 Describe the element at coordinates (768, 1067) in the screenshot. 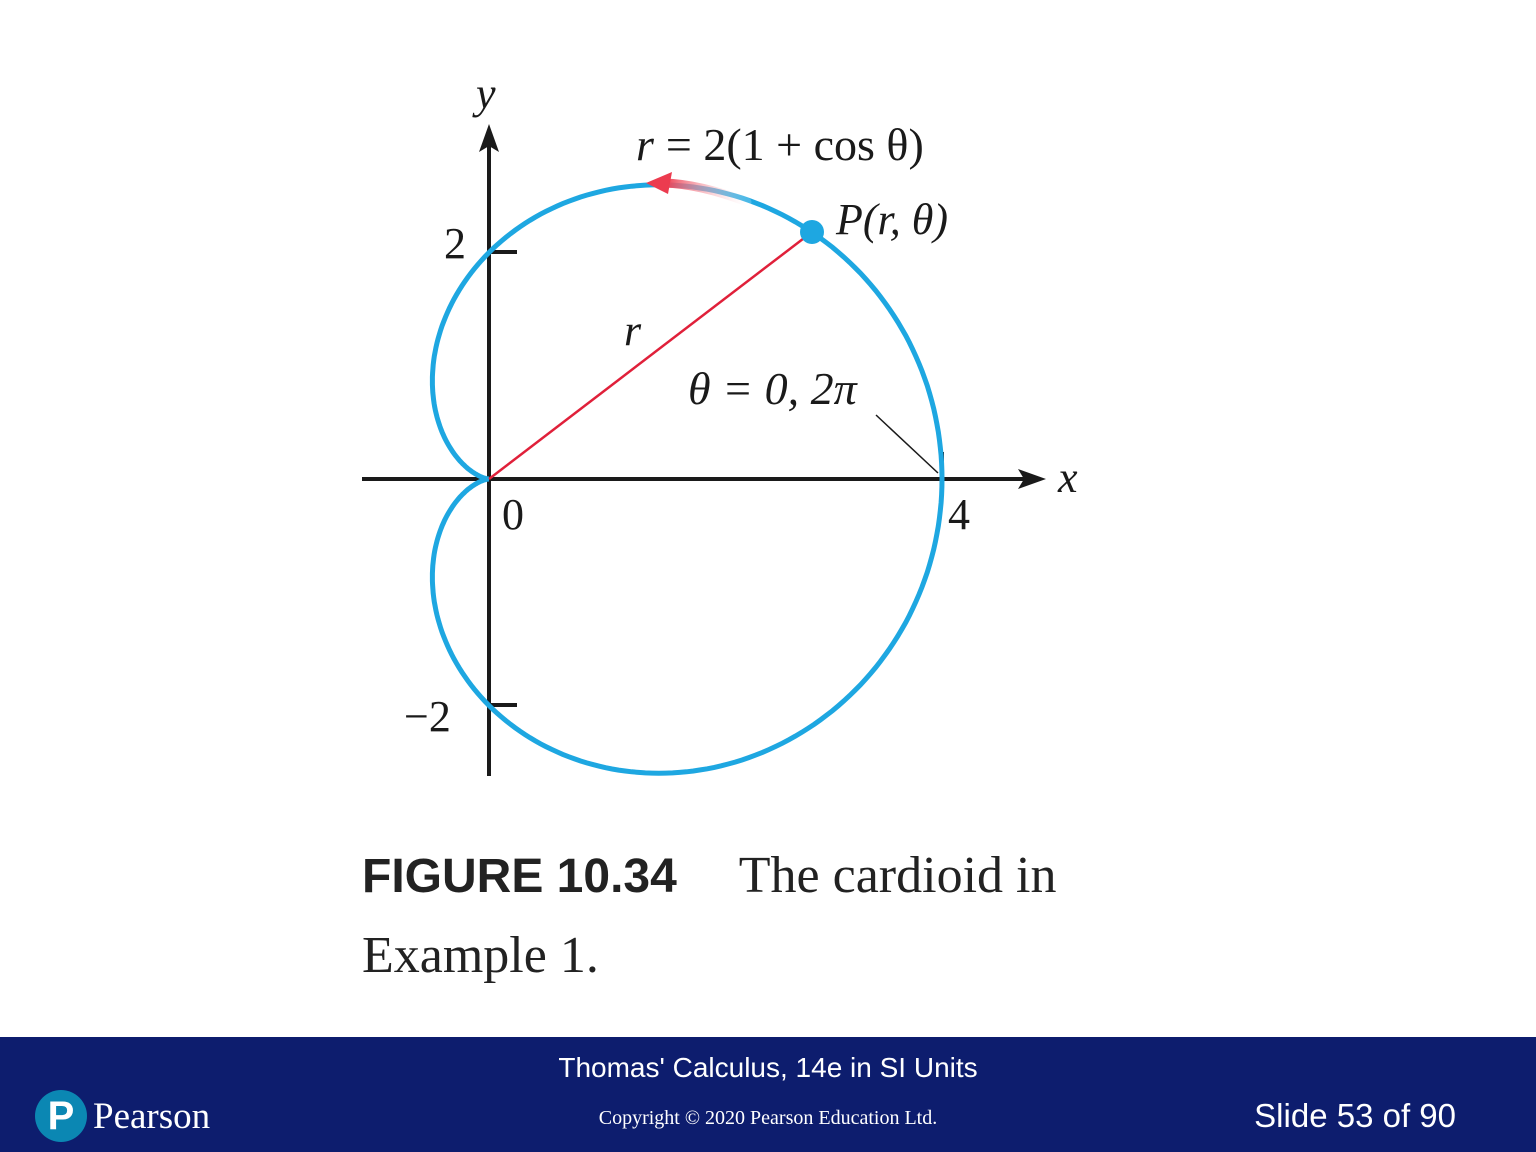

I see `book-title: Thomas' Calculus, 14e in SI Units` at that location.